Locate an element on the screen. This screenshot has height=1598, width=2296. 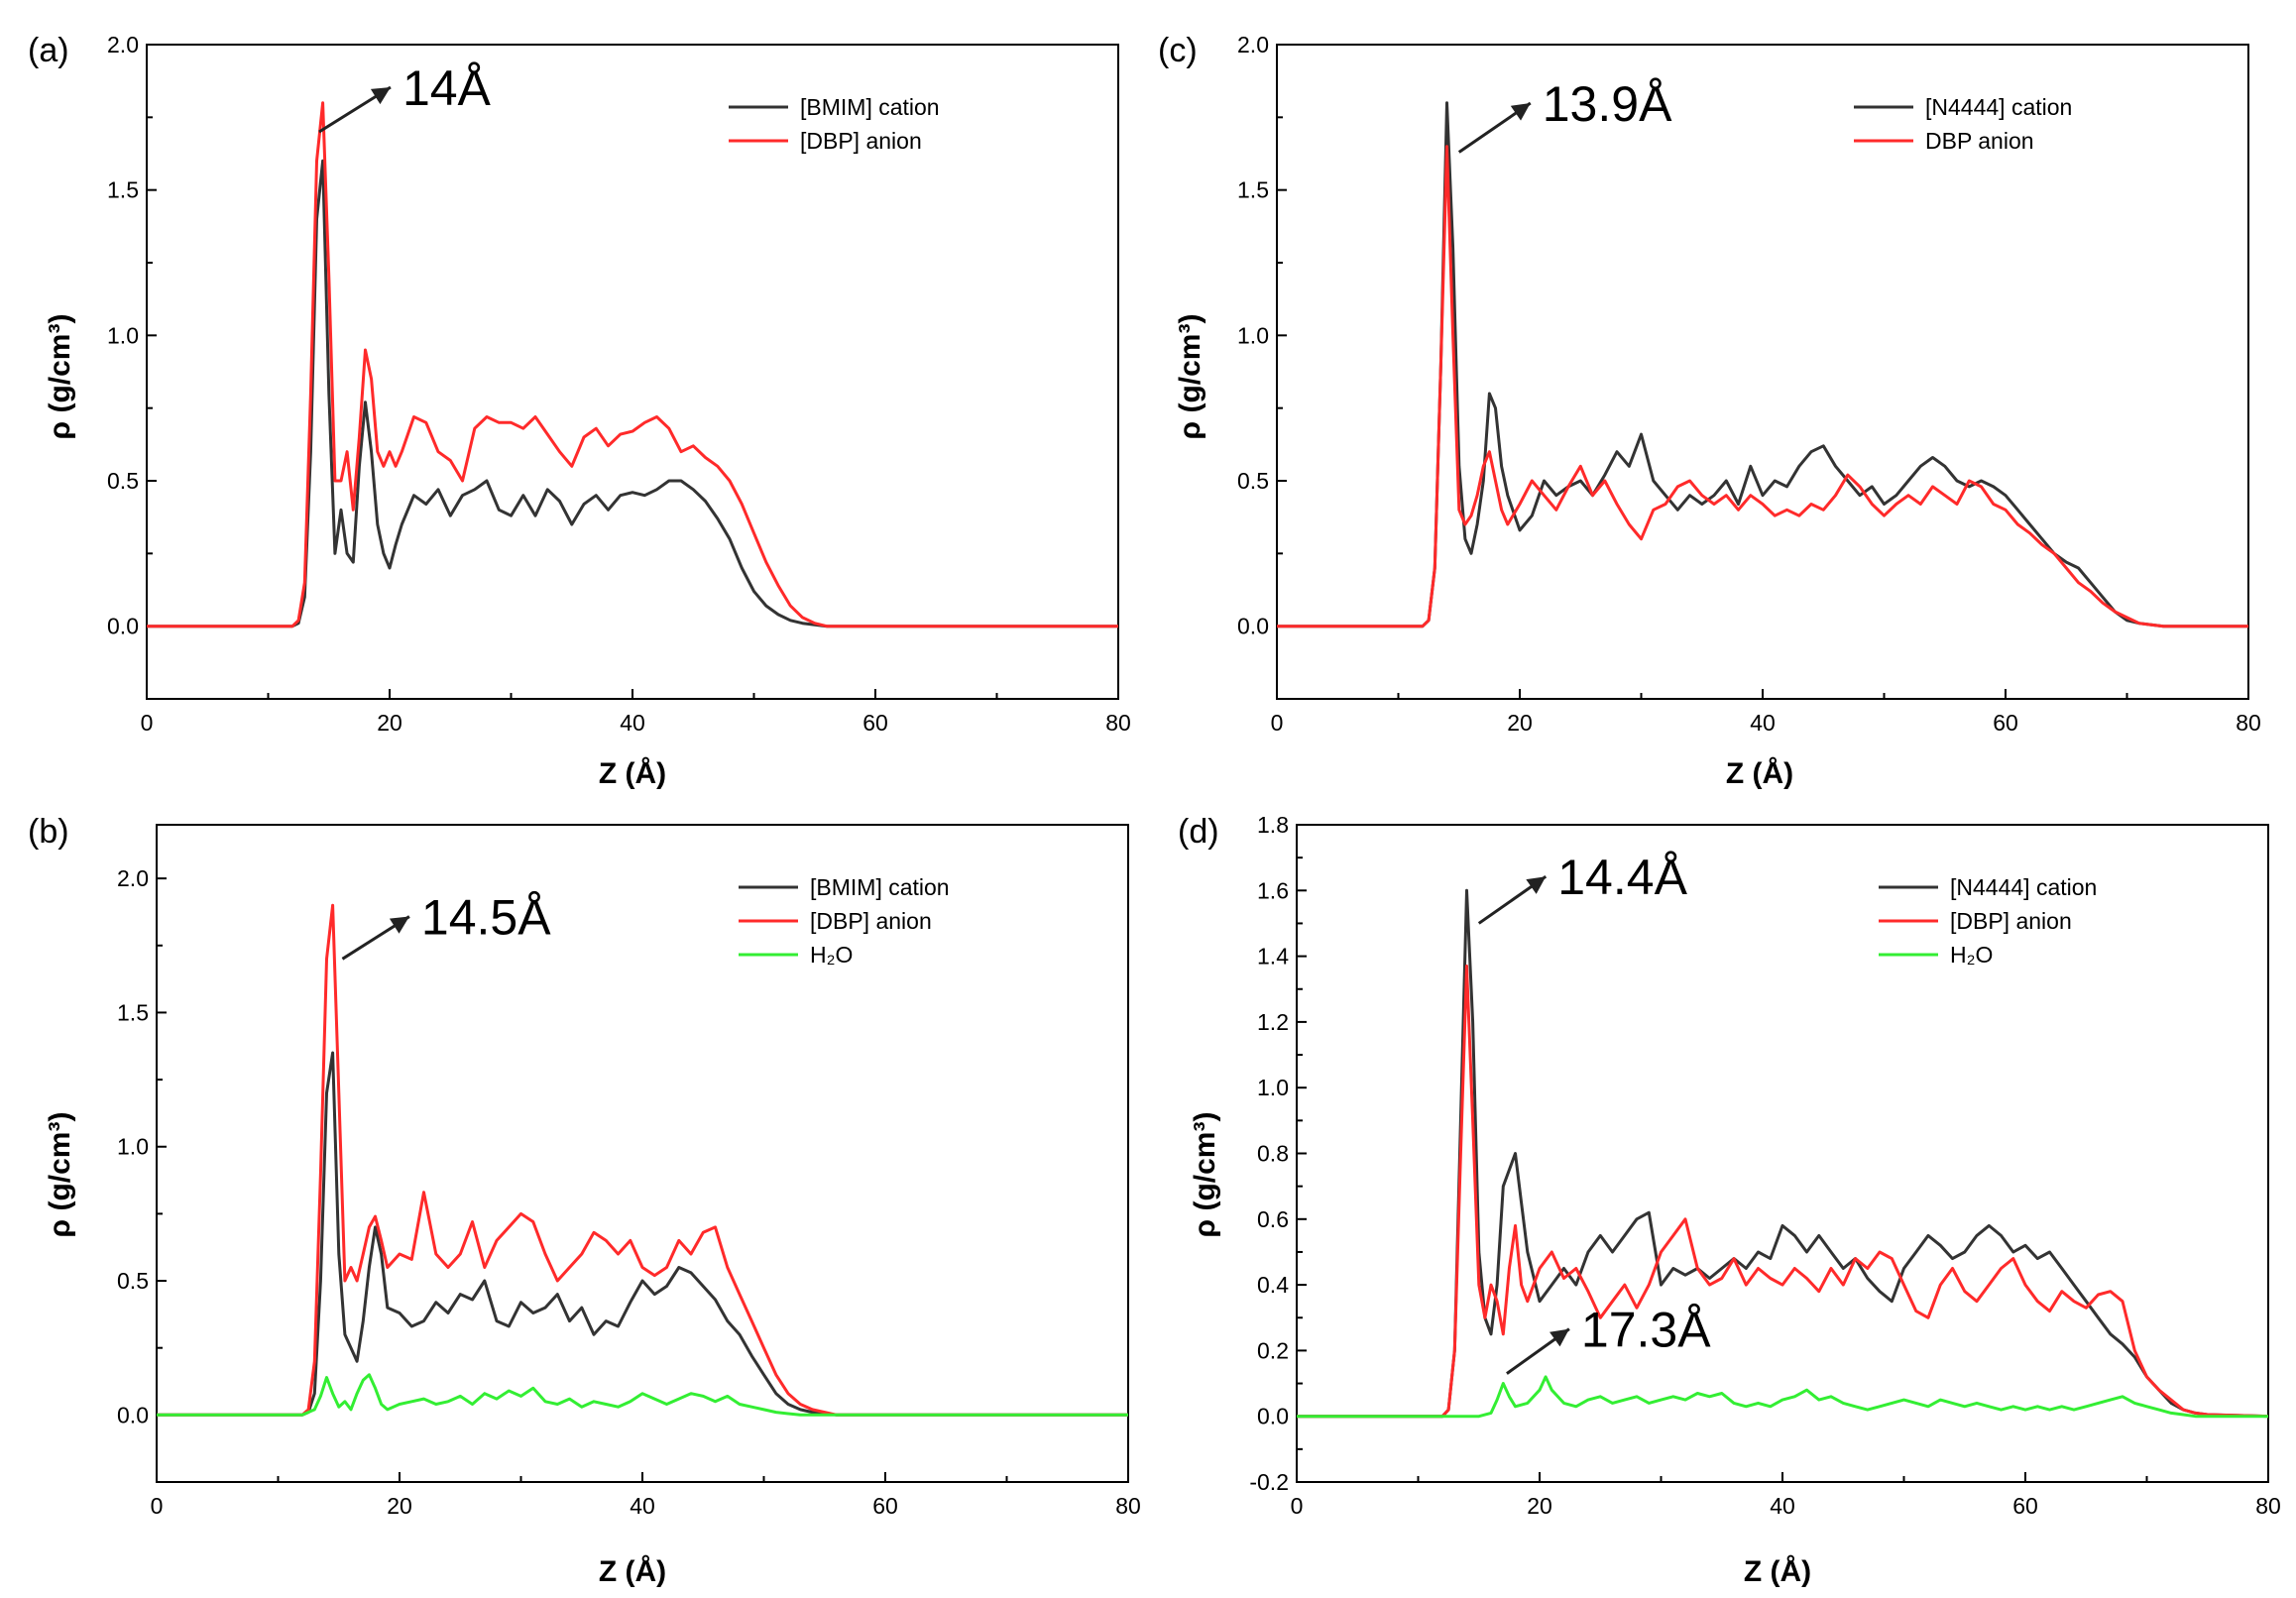
x-tick-label-a-2: 40 is located at coordinates (632, 723).